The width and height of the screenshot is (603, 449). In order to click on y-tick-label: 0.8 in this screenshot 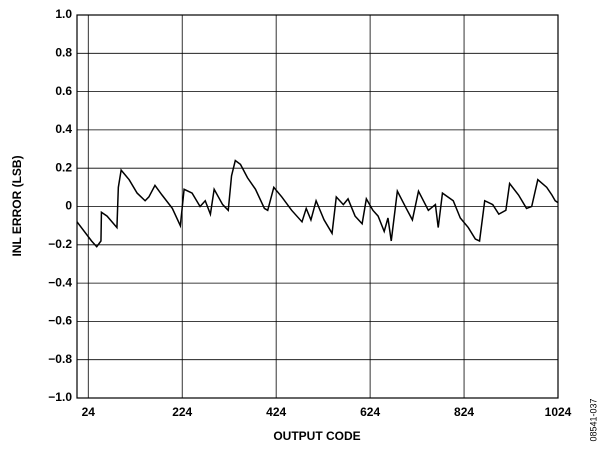, I will do `click(63, 52)`.